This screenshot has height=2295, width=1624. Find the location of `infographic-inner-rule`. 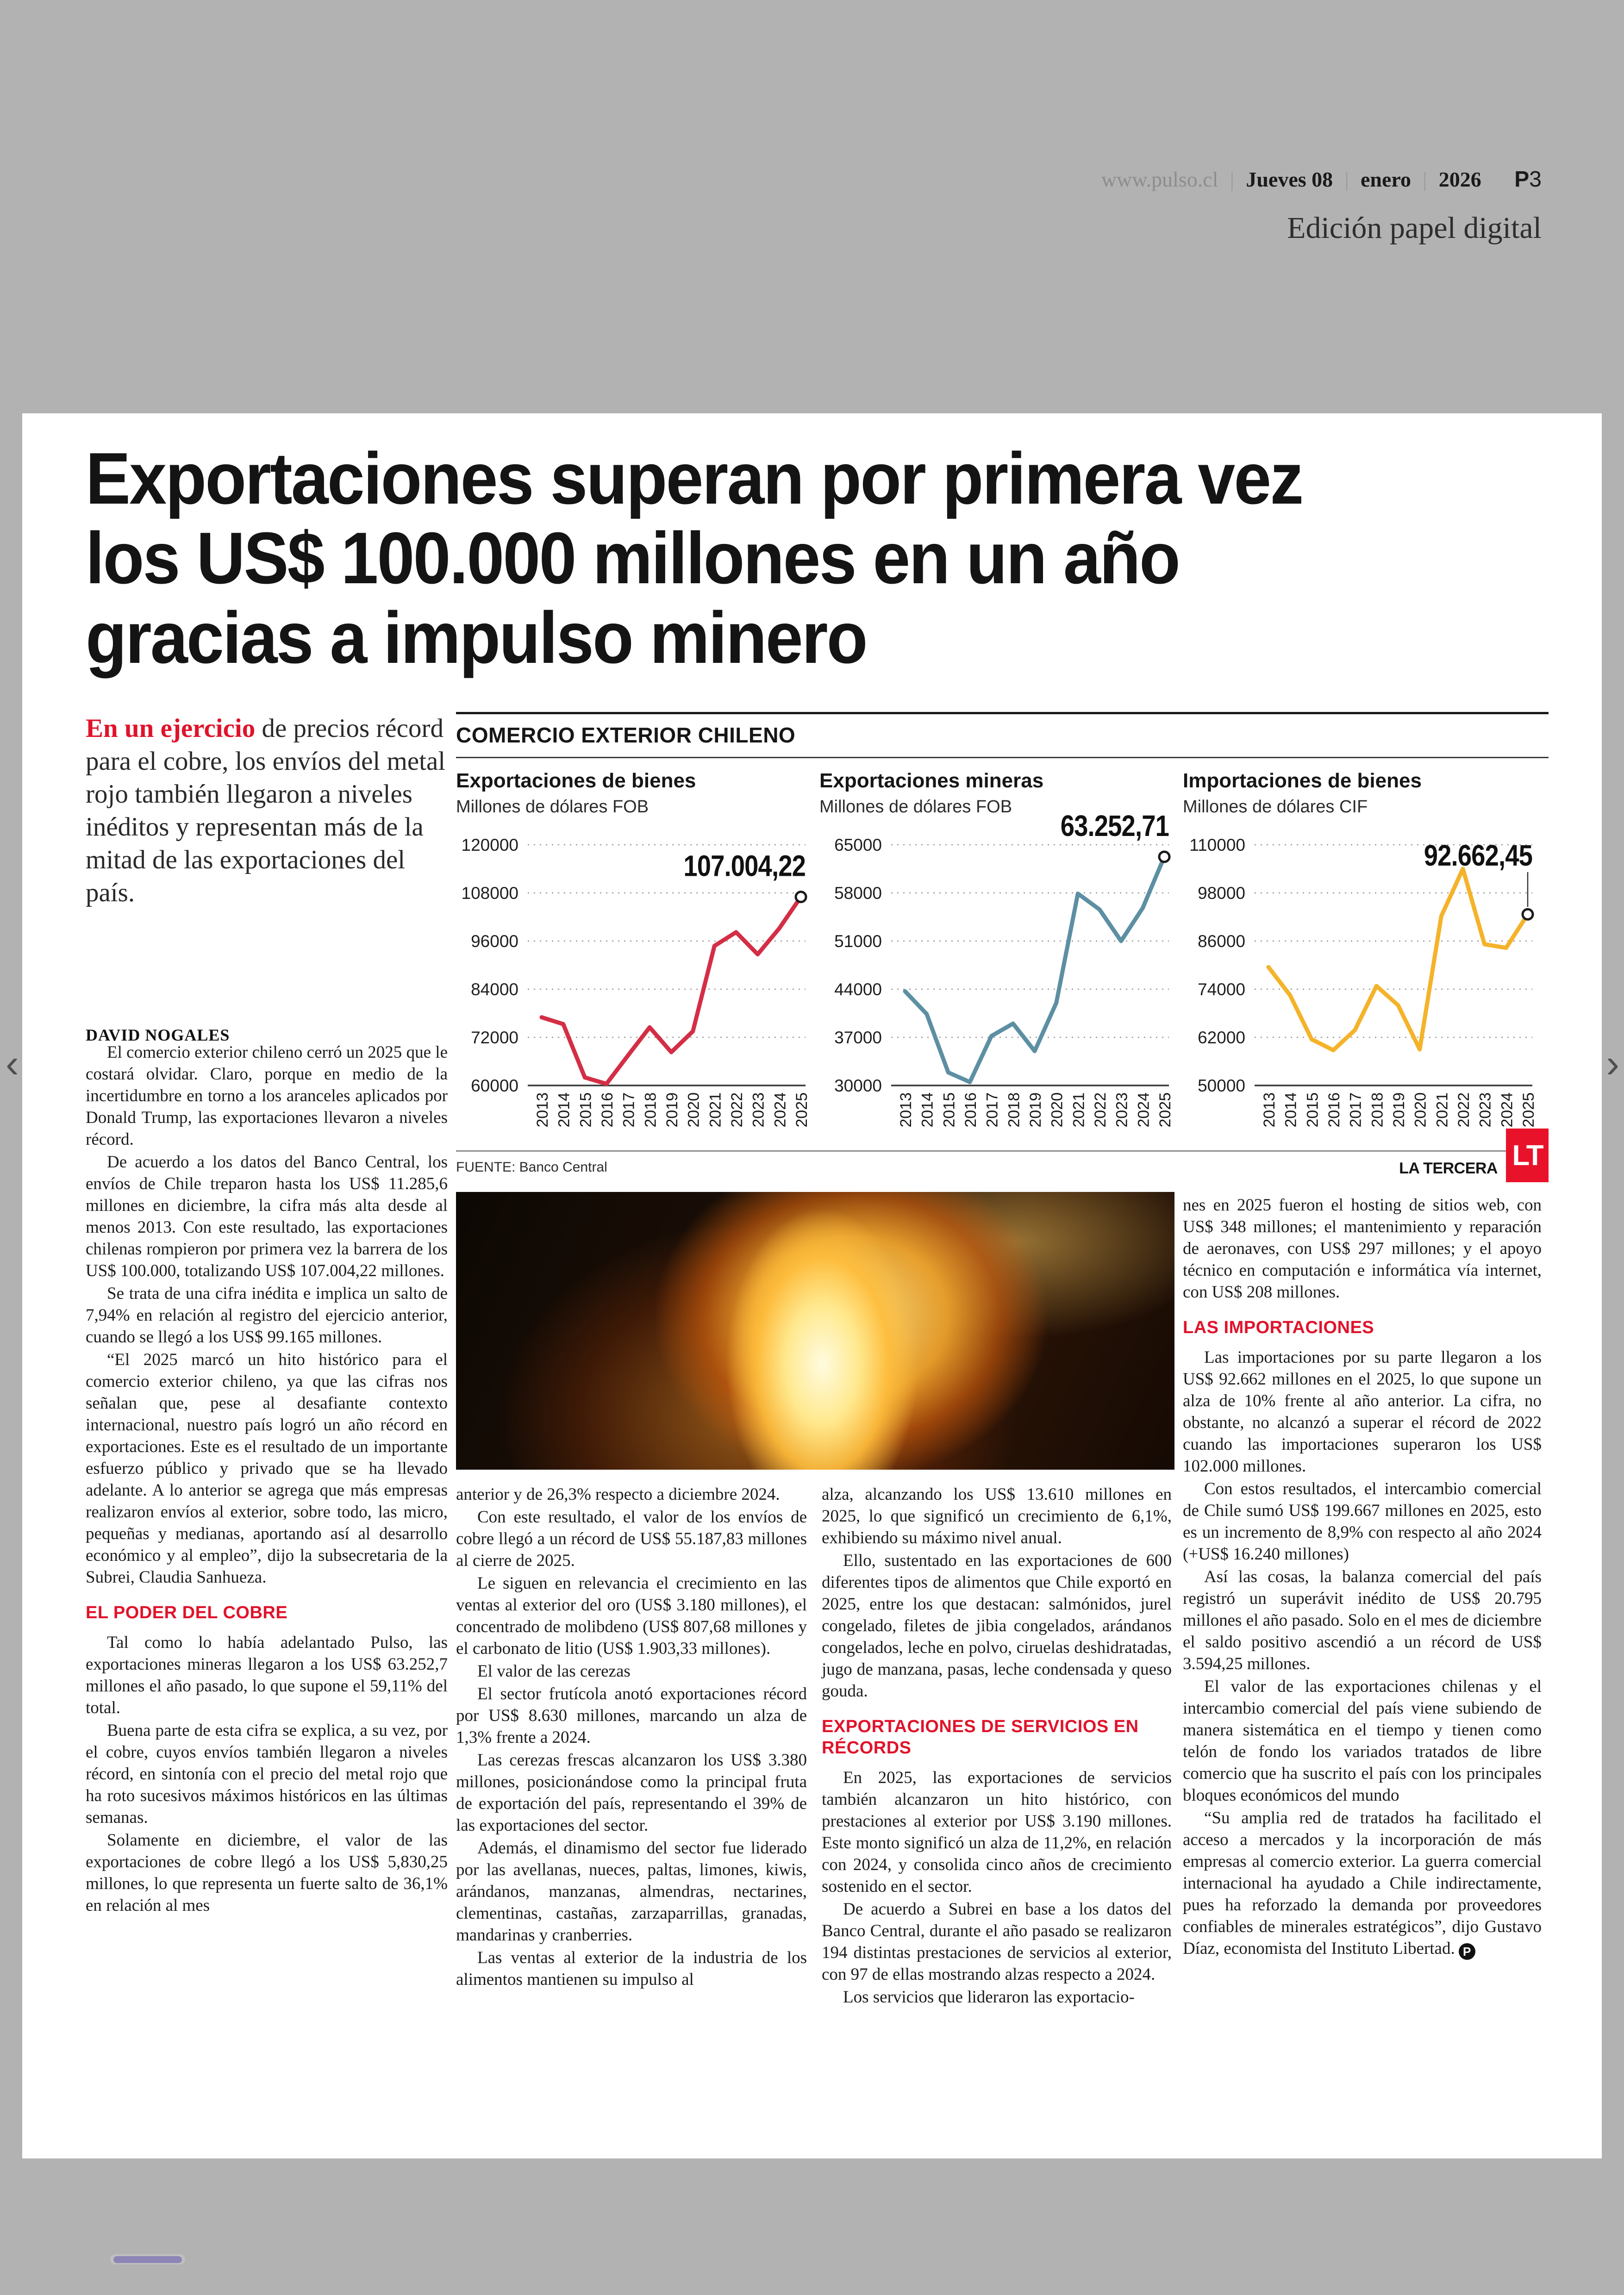

infographic-inner-rule is located at coordinates (1002, 758).